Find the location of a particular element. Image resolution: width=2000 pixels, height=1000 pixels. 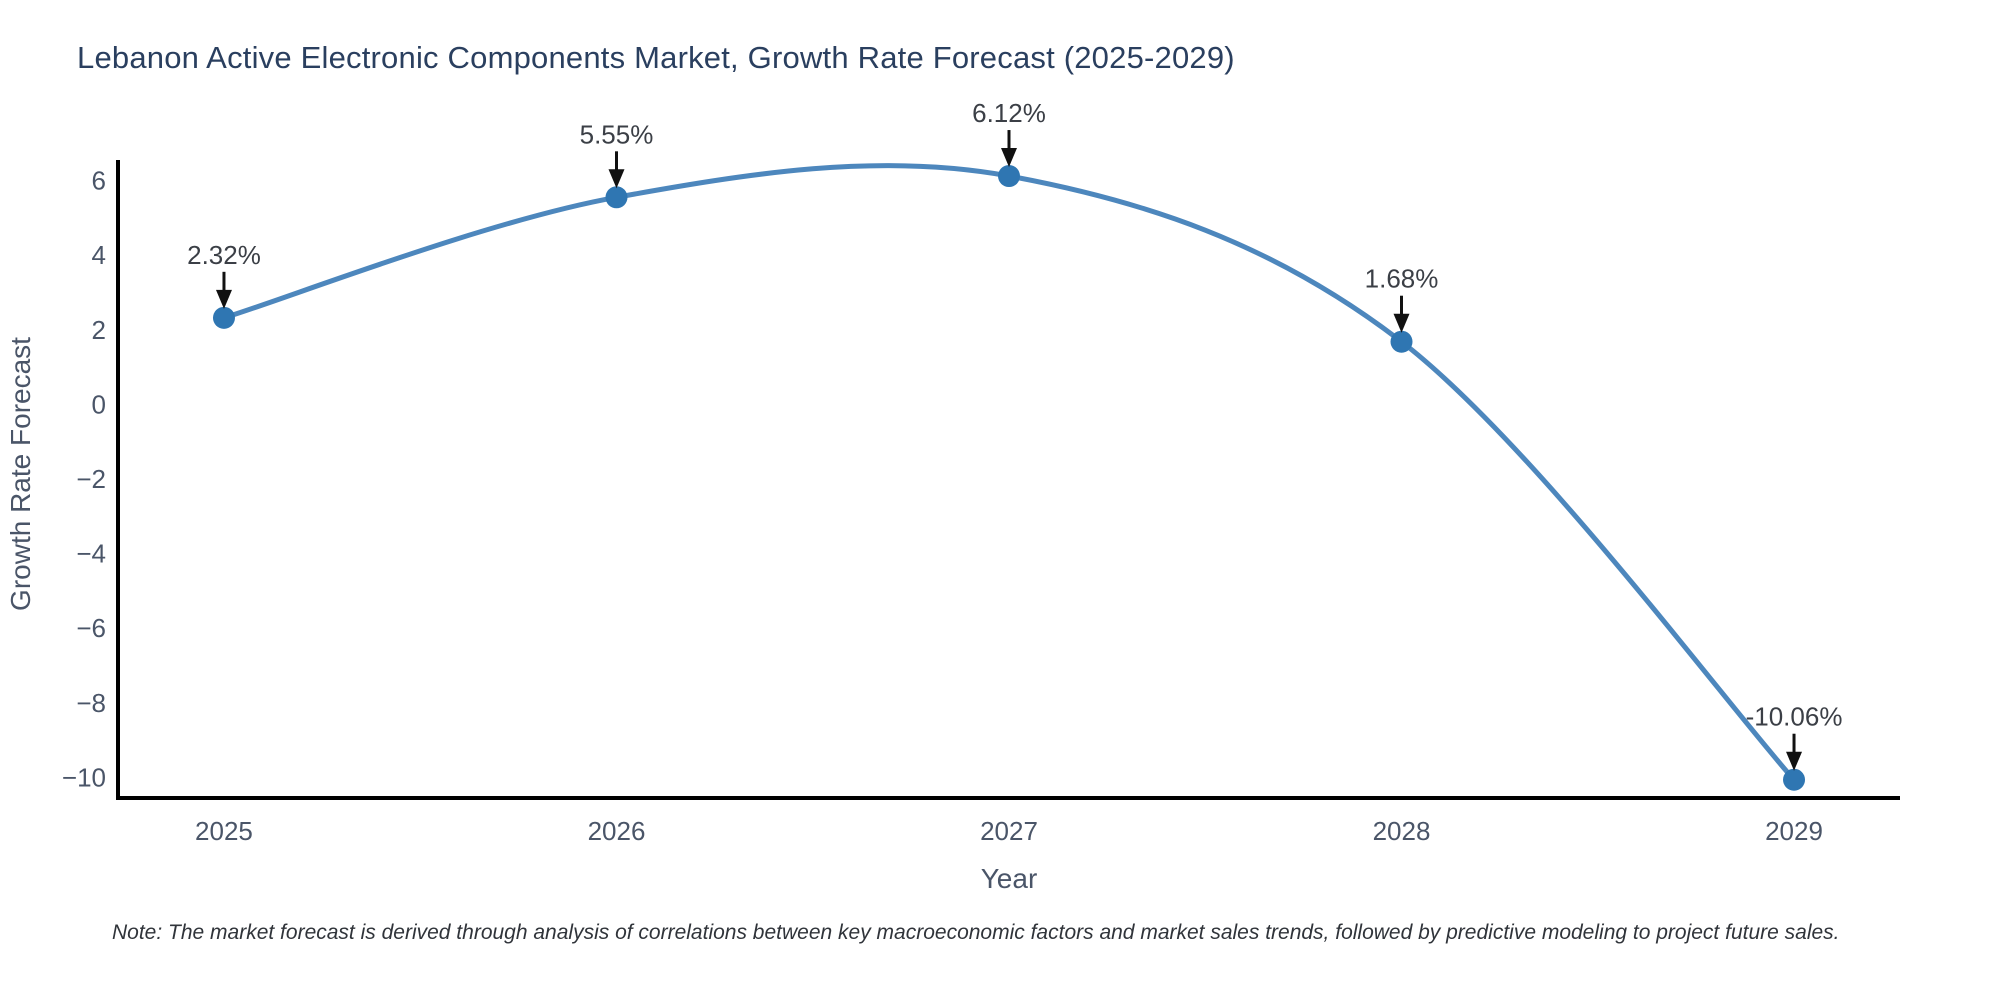

point-annotation: 1.68% is located at coordinates (1402, 279).